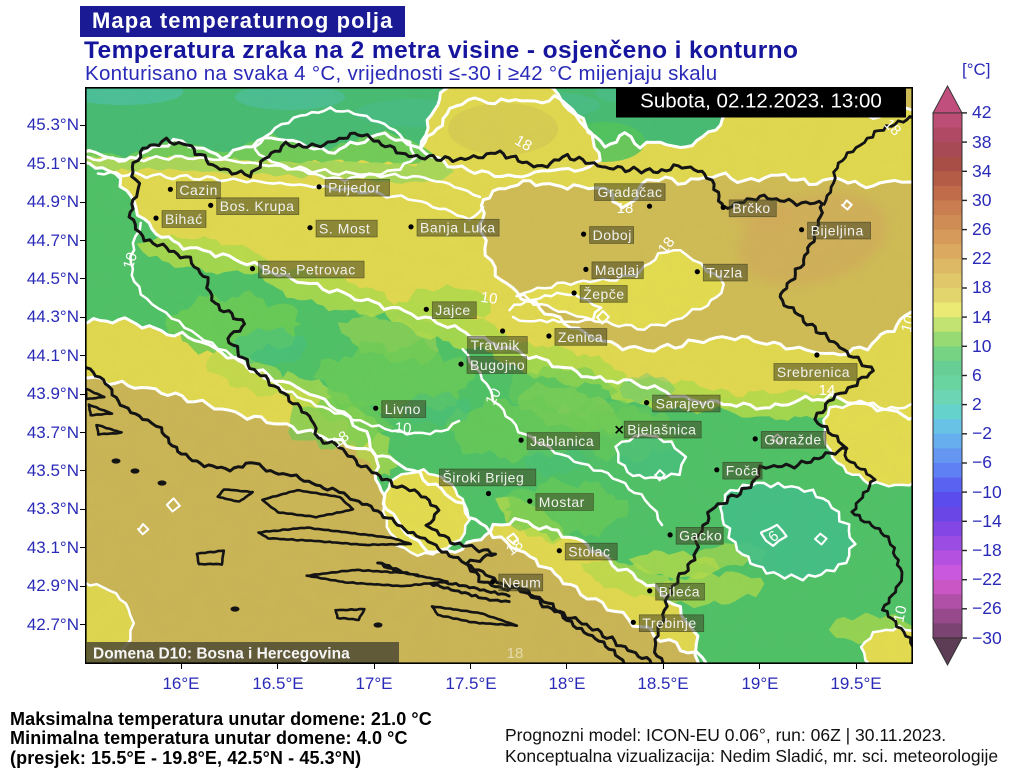  I want to click on svg-text: Subota, 02.12.2023. 13:00, so click(761, 101).